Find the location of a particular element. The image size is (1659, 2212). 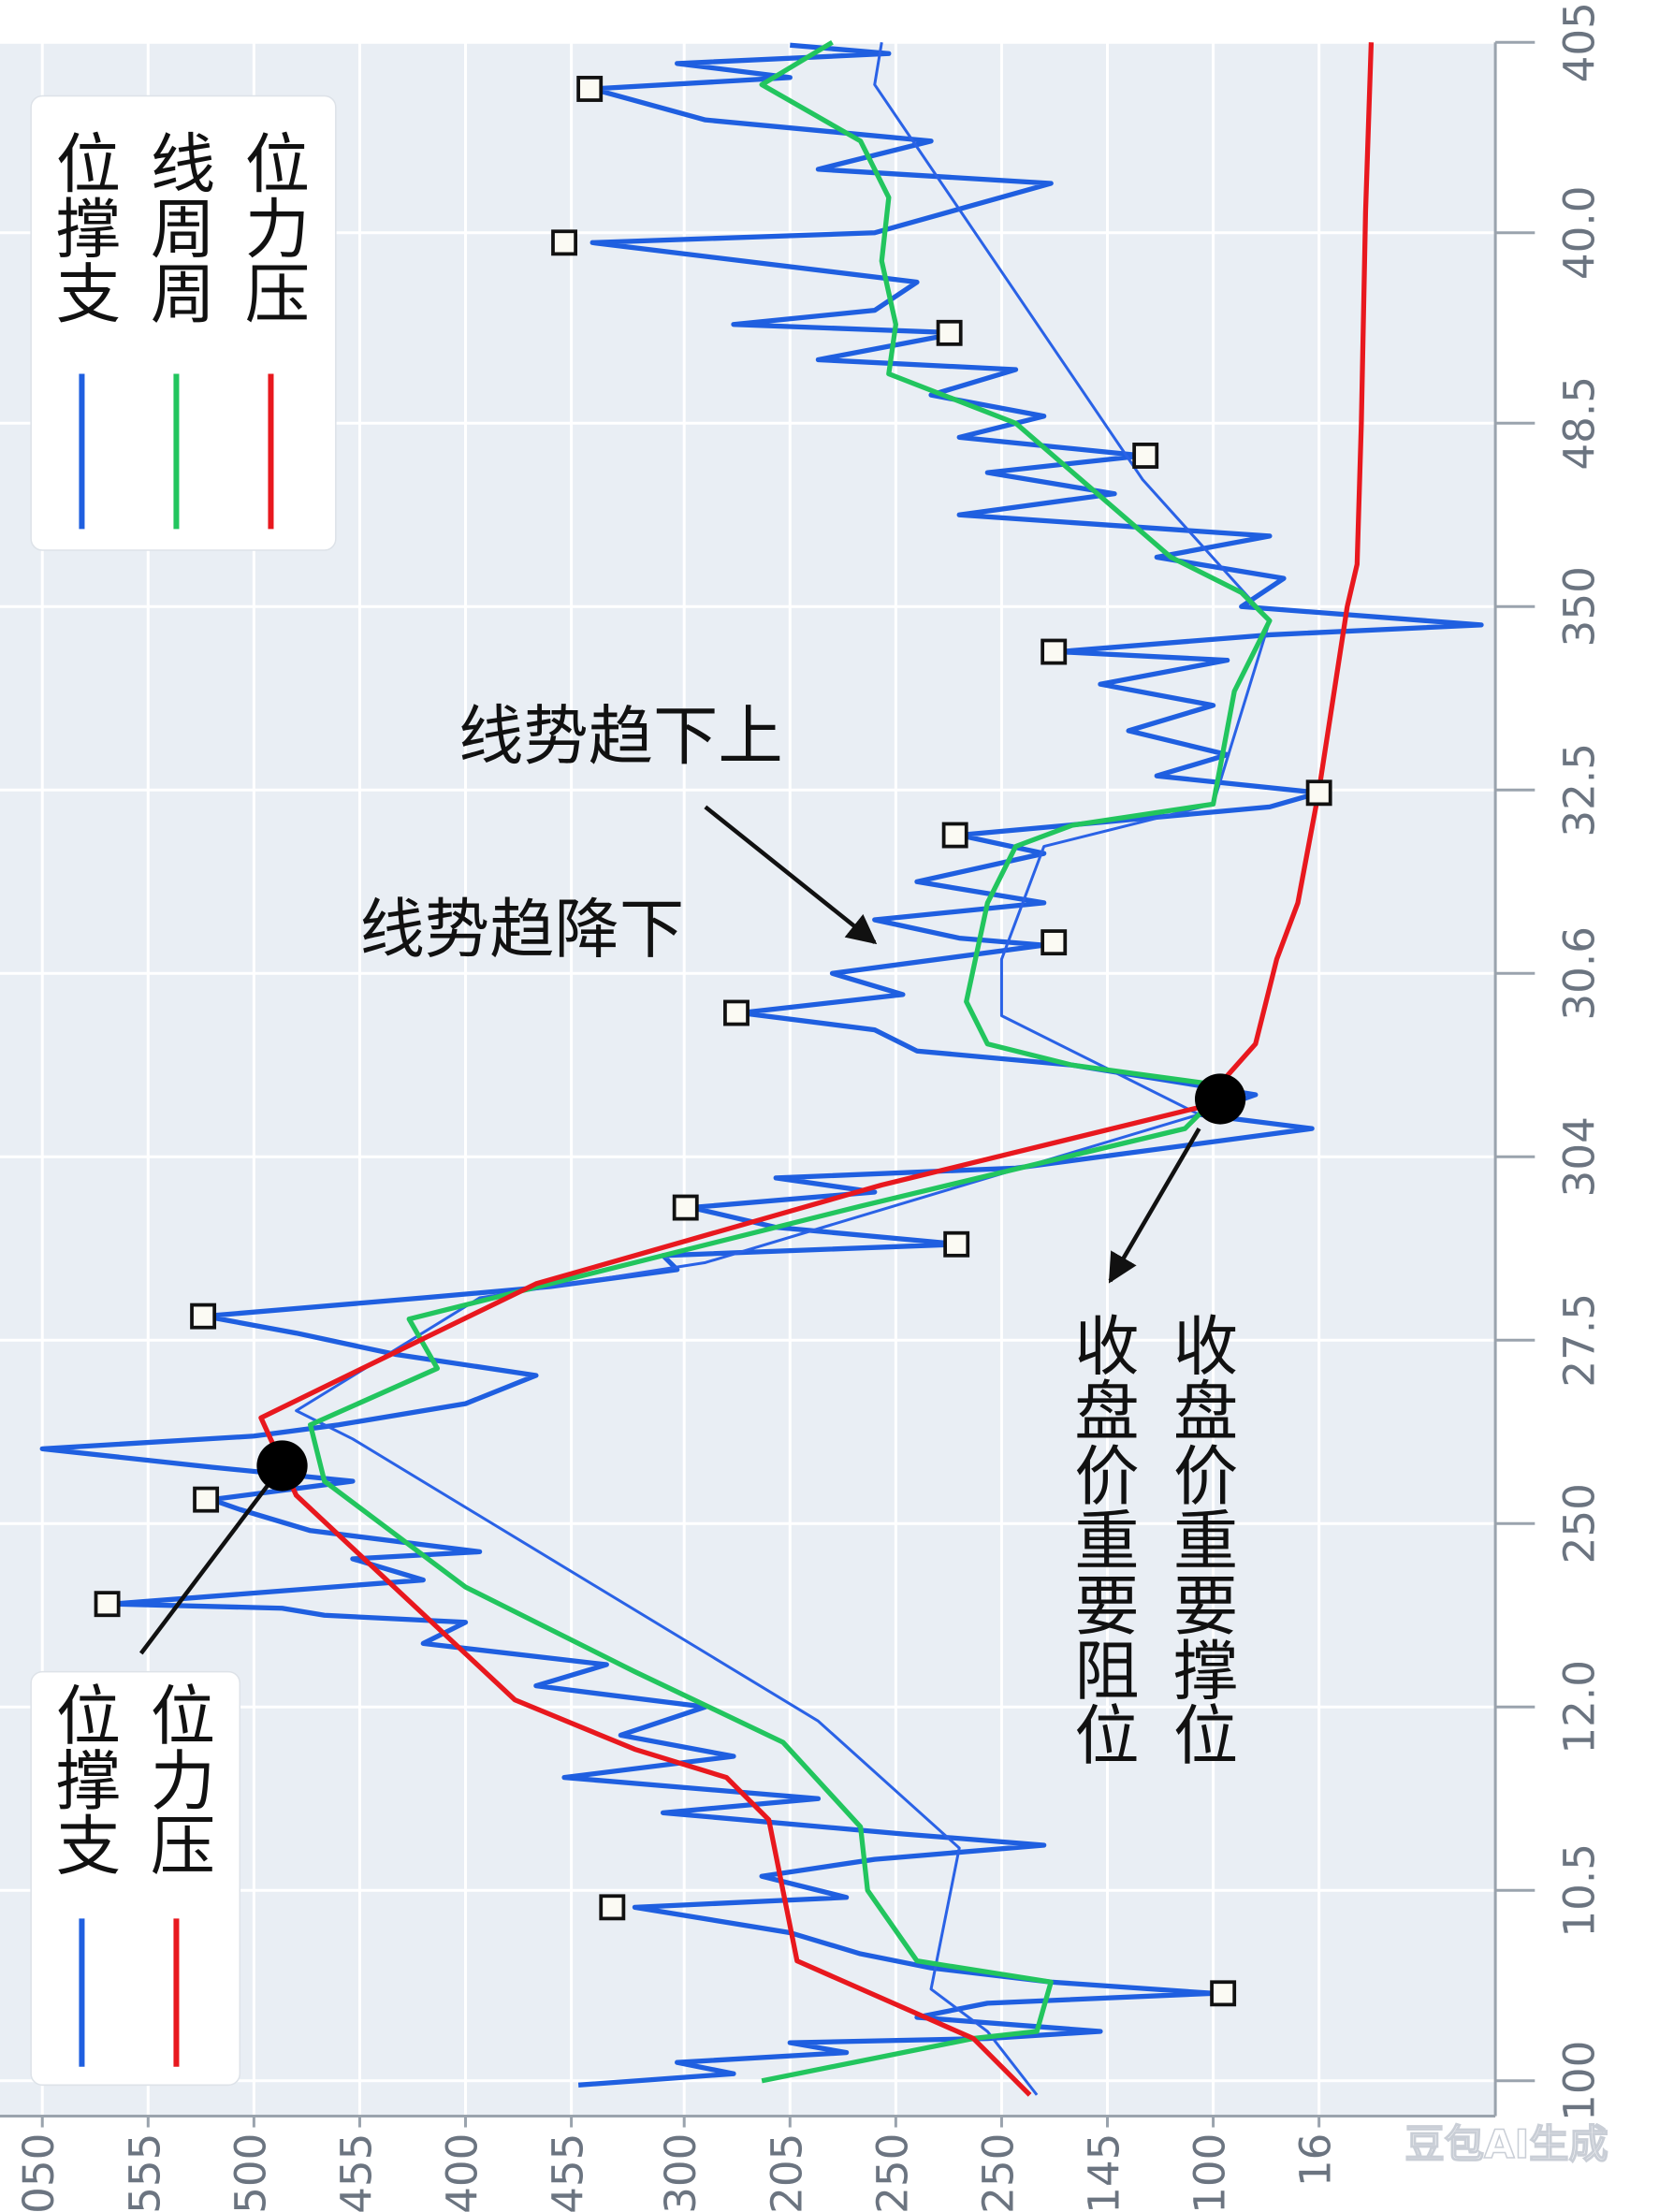

x-tick-label: 100 is located at coordinates (1210, 2172).